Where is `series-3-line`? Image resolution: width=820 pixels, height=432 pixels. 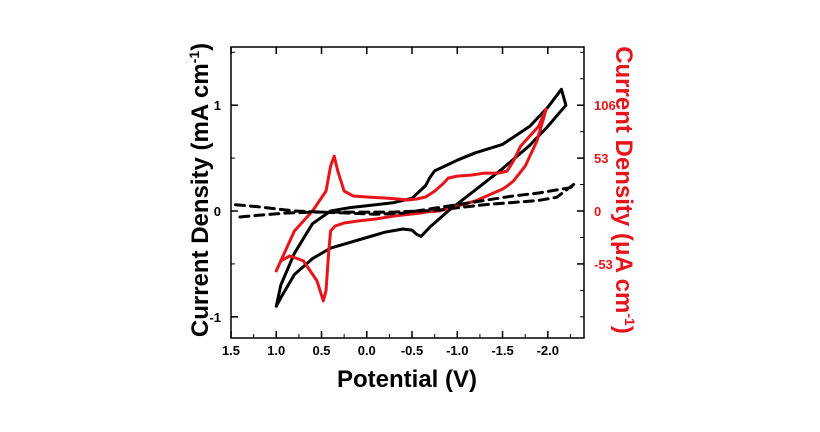
series-3-line is located at coordinates (405, 200).